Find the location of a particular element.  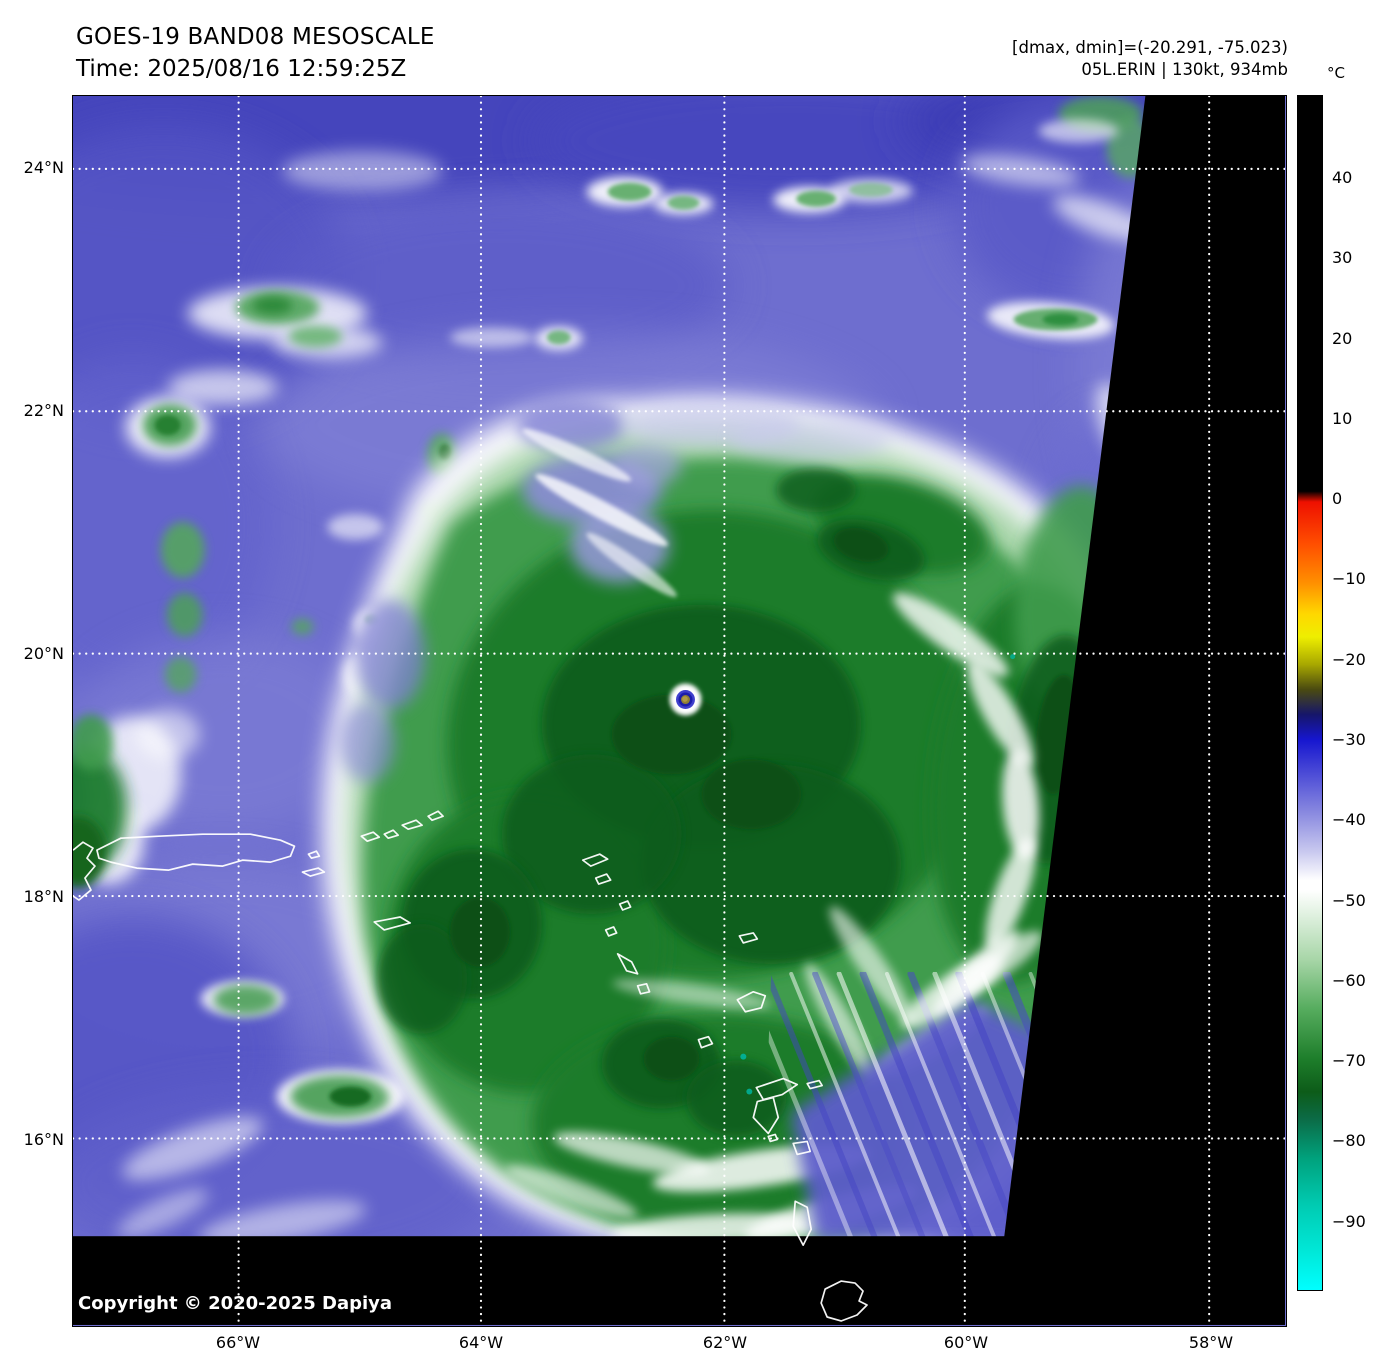

colorbar-tick-m10: −10 is located at coordinates (1349, 578).